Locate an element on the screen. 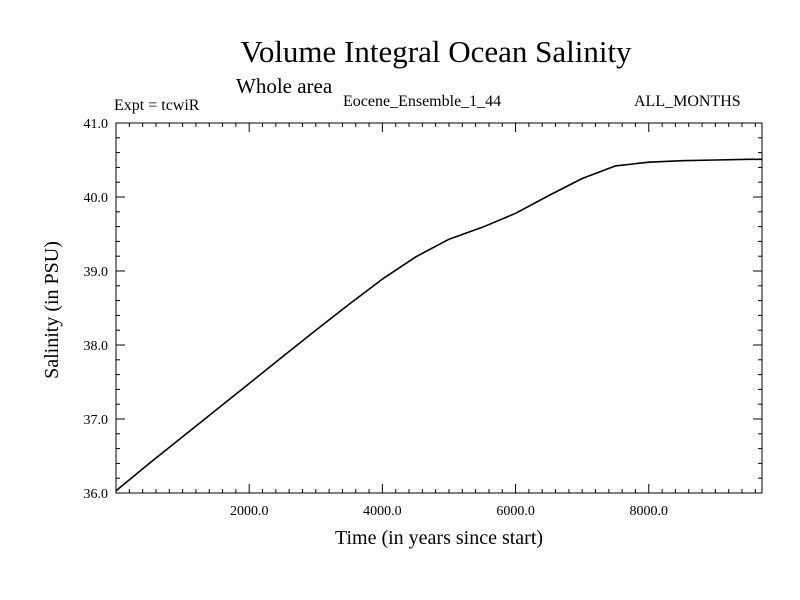  months-label: ALL_MONTHS is located at coordinates (687, 101).